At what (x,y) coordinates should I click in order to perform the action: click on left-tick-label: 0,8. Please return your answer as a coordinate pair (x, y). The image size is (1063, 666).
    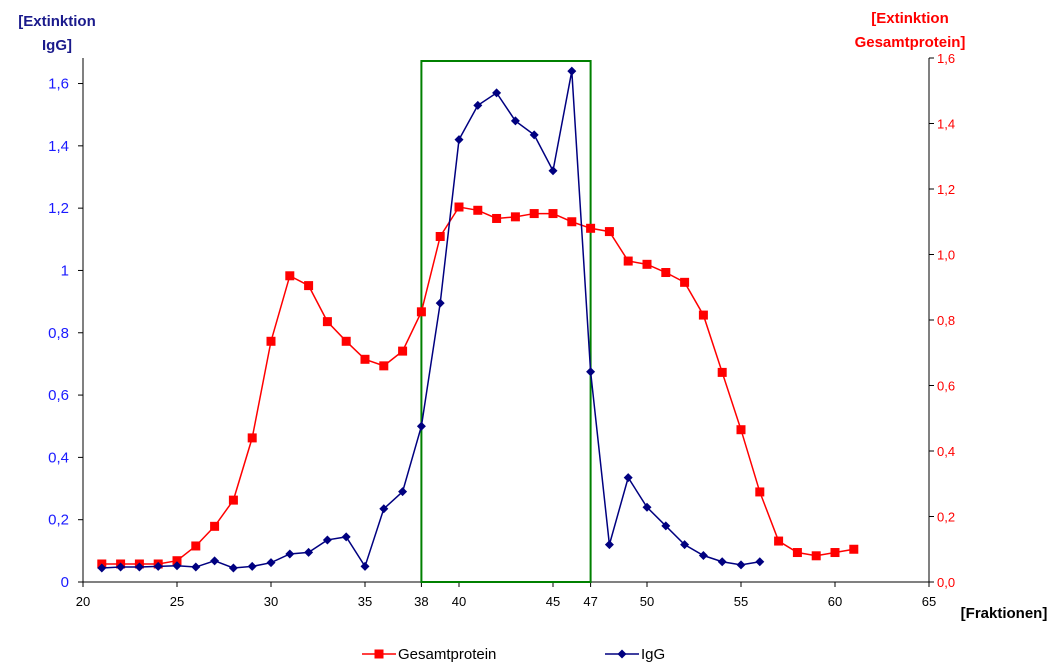
    Looking at the image, I should click on (58, 333).